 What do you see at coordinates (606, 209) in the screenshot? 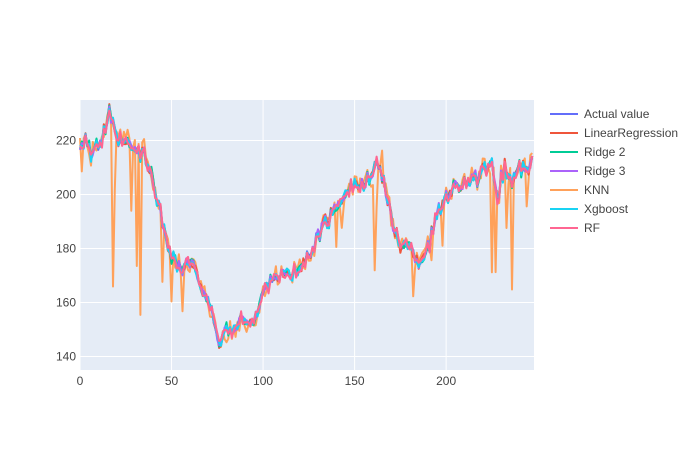
I see `legend-label: Xgboost` at bounding box center [606, 209].